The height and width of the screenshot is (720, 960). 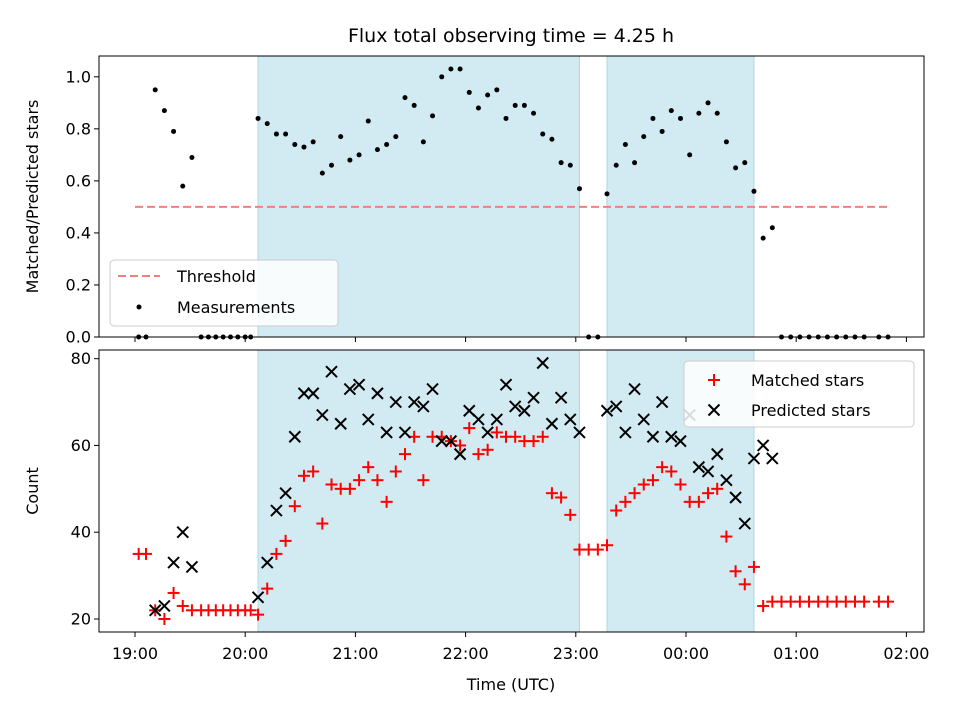 What do you see at coordinates (799, 394) in the screenshot?
I see `count-legend-box` at bounding box center [799, 394].